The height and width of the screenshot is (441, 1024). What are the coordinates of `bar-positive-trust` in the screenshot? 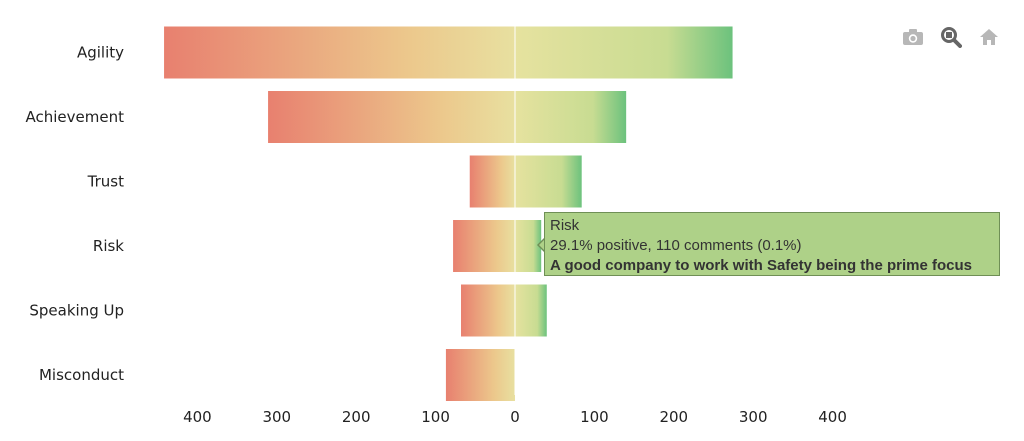 It's located at (548, 181).